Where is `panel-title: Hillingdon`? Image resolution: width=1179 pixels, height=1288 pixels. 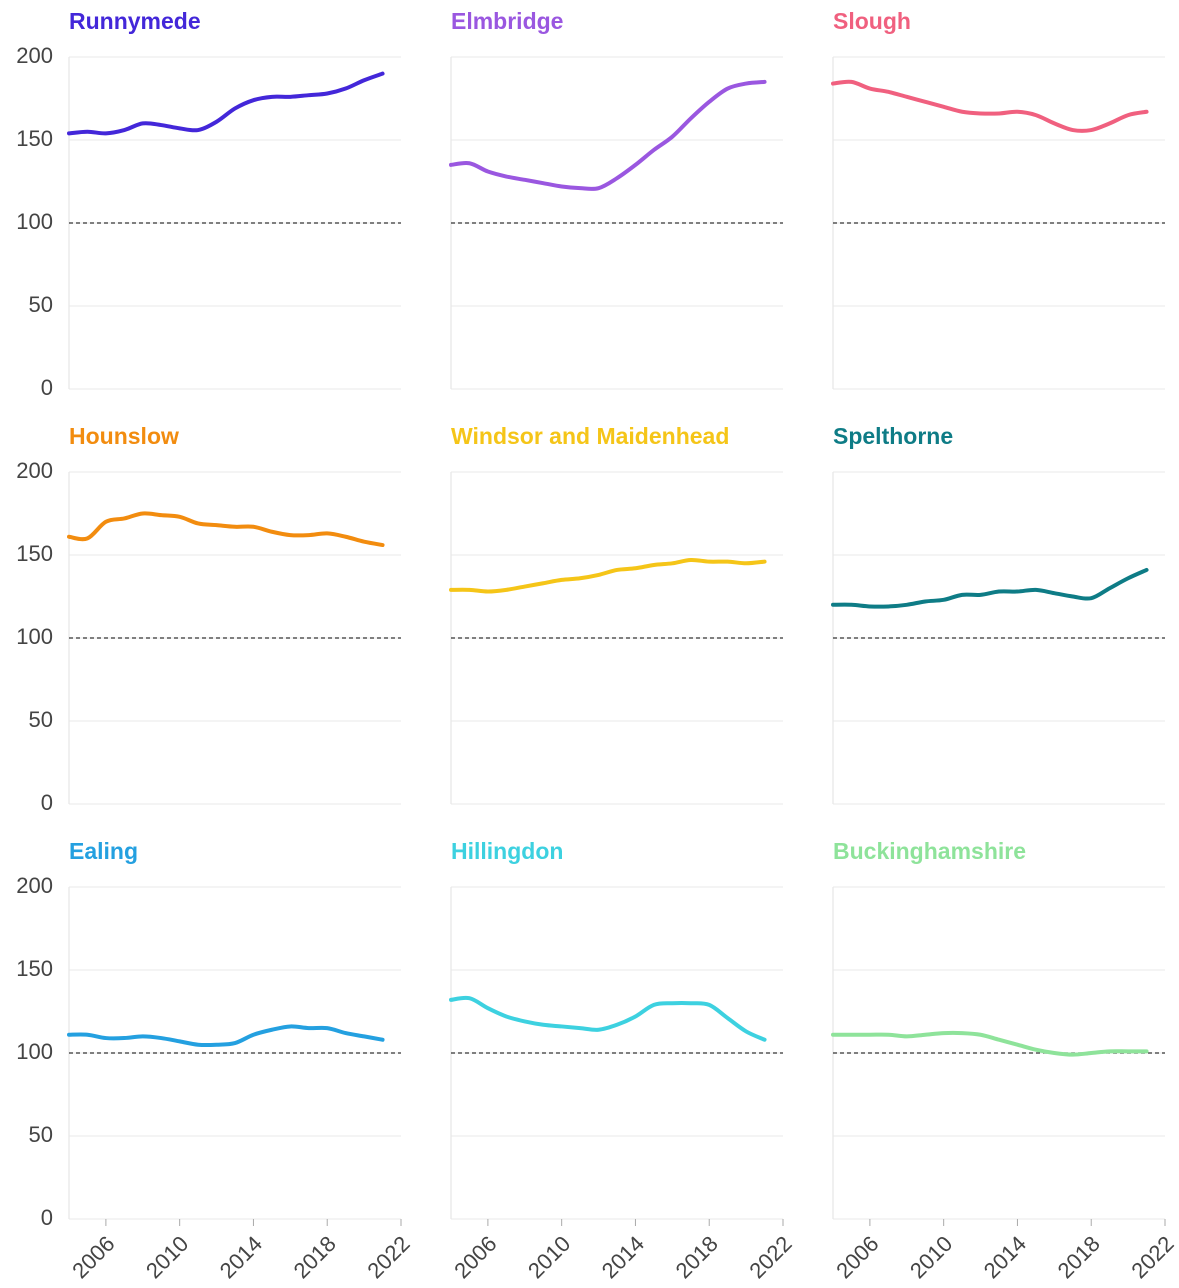 panel-title: Hillingdon is located at coordinates (507, 851).